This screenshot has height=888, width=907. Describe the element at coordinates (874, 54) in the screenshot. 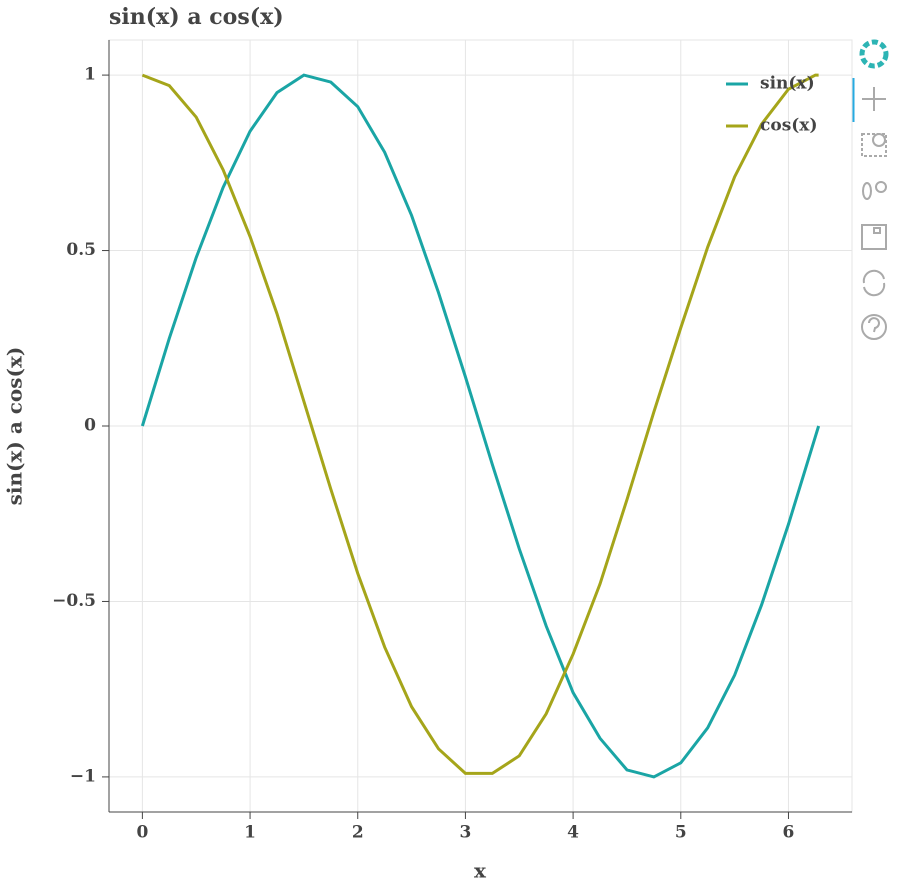

I see `logo` at that location.